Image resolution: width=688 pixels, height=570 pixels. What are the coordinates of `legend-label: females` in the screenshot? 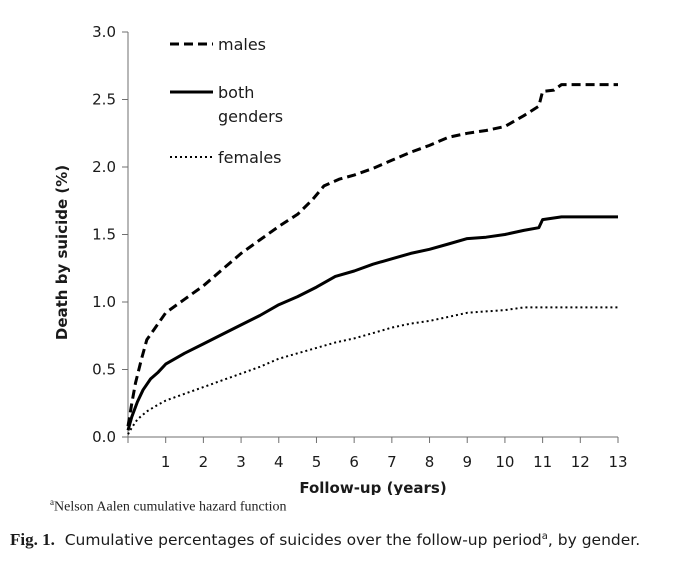 It's located at (250, 157).